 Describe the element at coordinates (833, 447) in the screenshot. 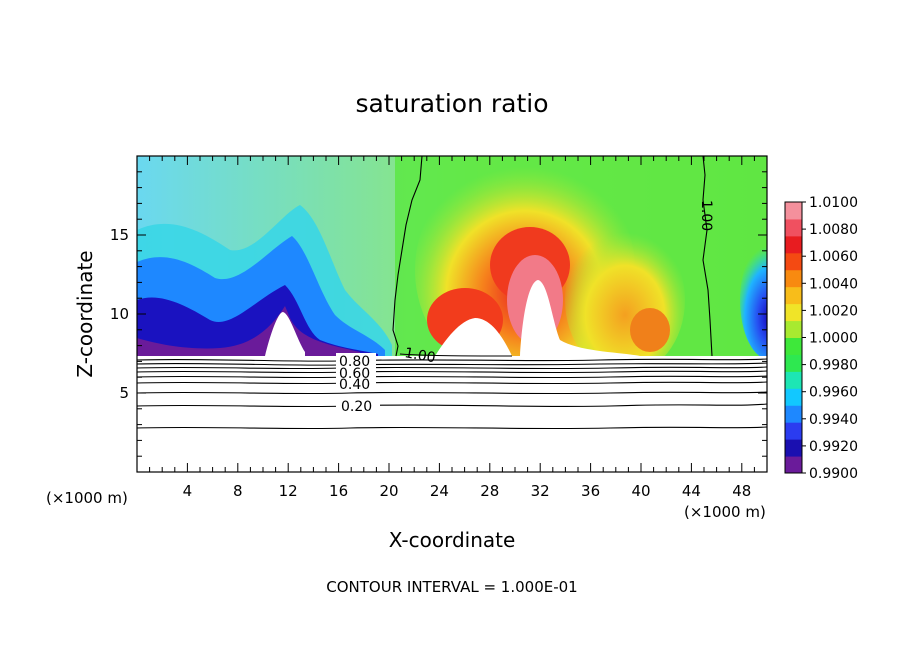

I see `colorbar-label: 0.9920` at that location.